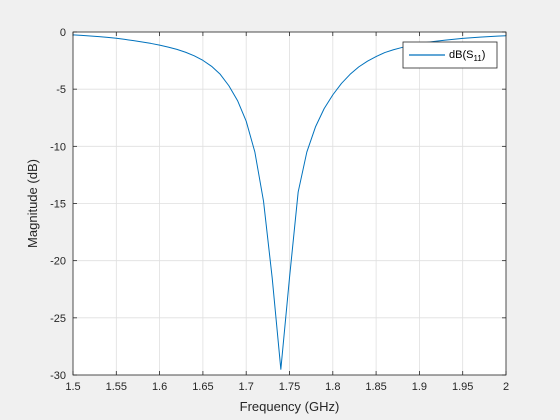 This screenshot has height=420, width=560. Describe the element at coordinates (202, 387) in the screenshot. I see `x-tick-label: 1.65` at that location.